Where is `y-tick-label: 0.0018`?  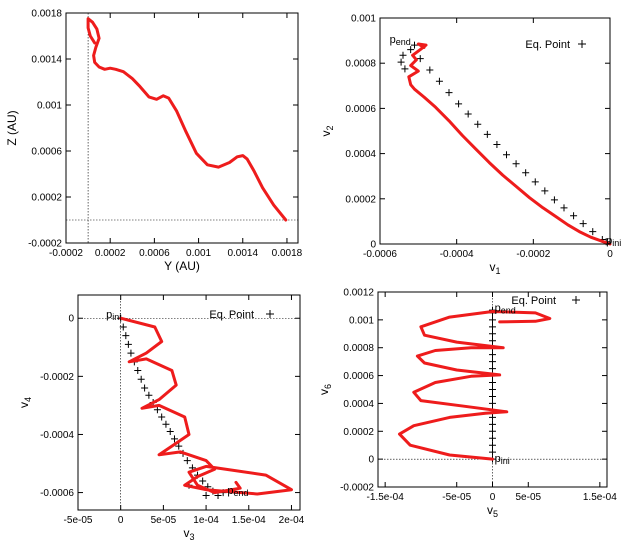
y-tick-label: 0.0018 is located at coordinates (46, 14).